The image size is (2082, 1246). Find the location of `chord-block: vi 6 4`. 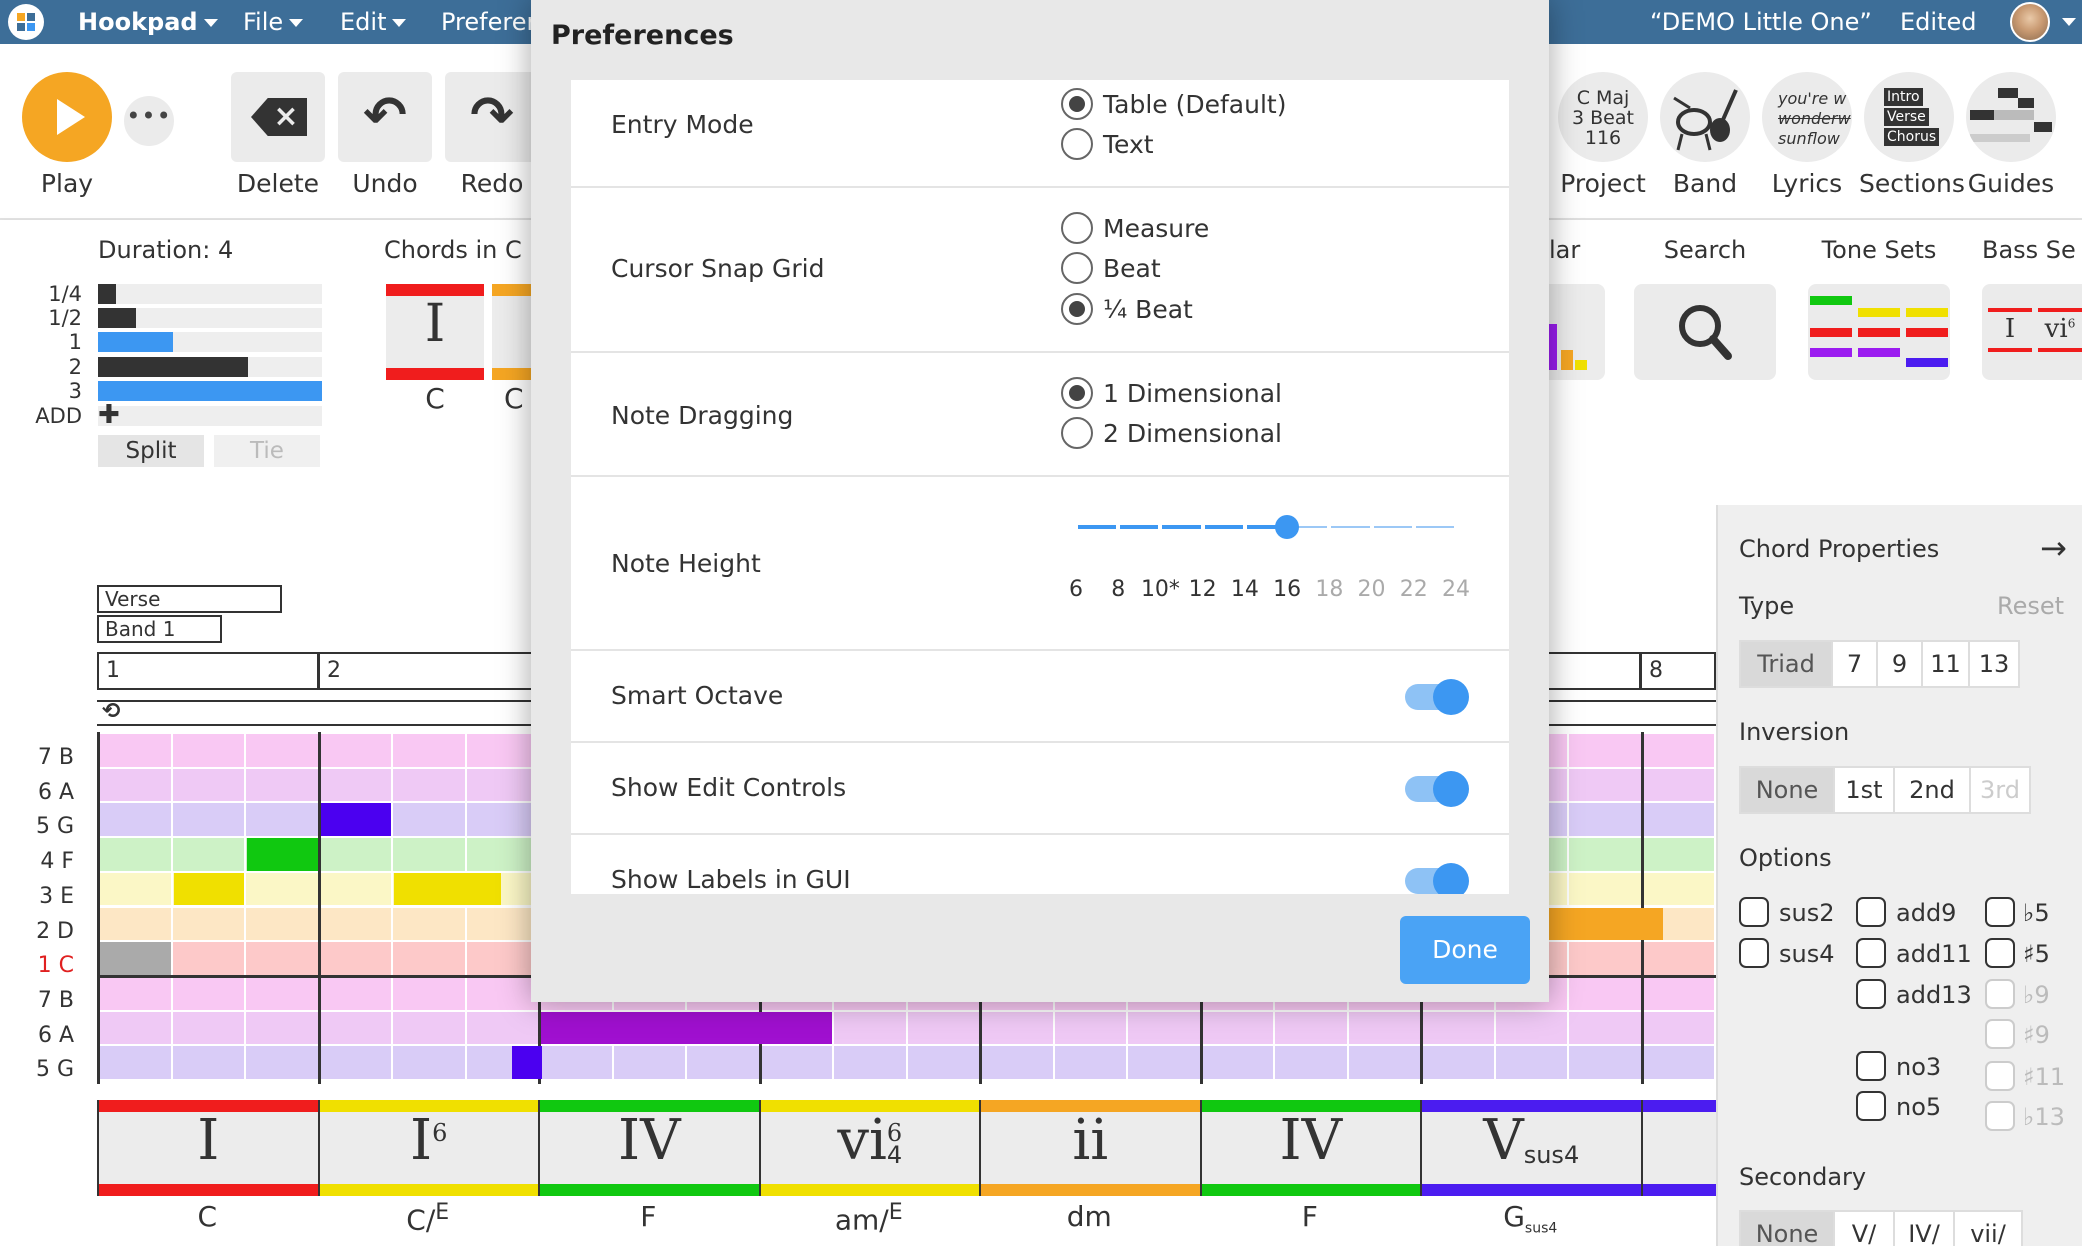

chord-block: vi 6 4 is located at coordinates (868, 1148).